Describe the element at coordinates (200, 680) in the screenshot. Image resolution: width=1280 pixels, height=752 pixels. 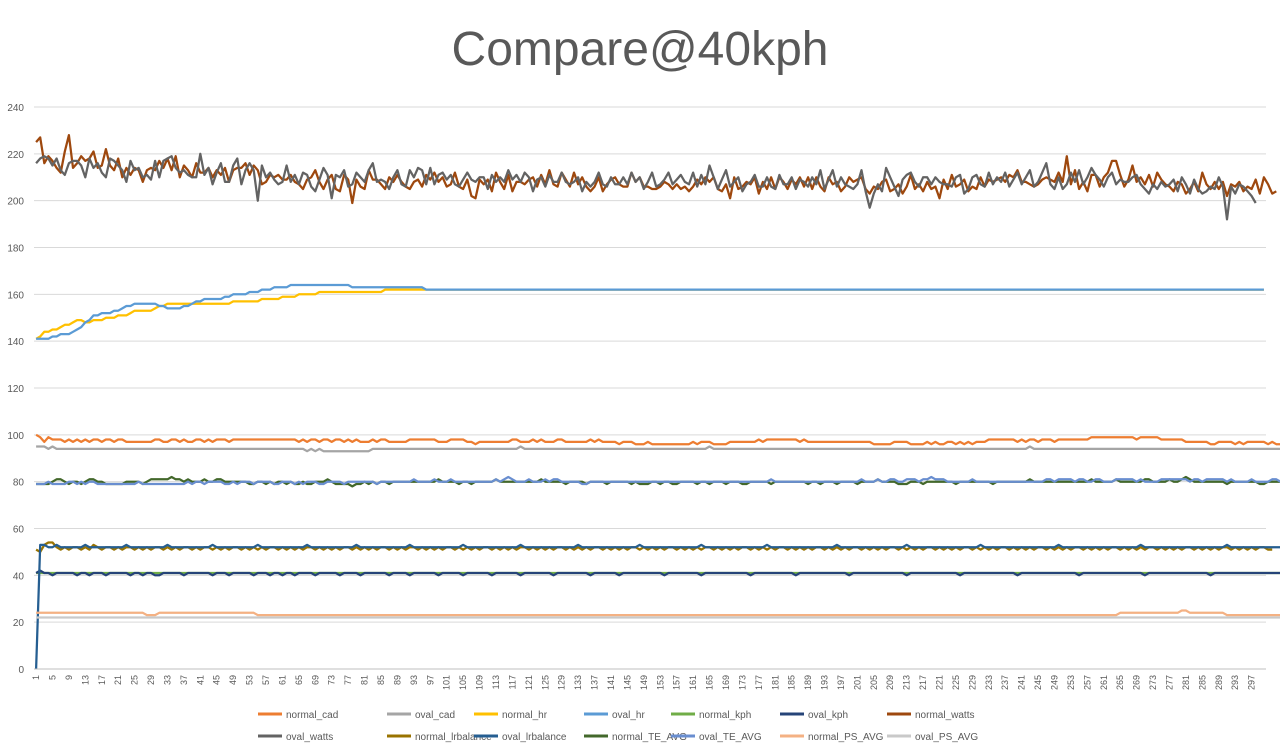
I see `x-tick-label: 41` at that location.